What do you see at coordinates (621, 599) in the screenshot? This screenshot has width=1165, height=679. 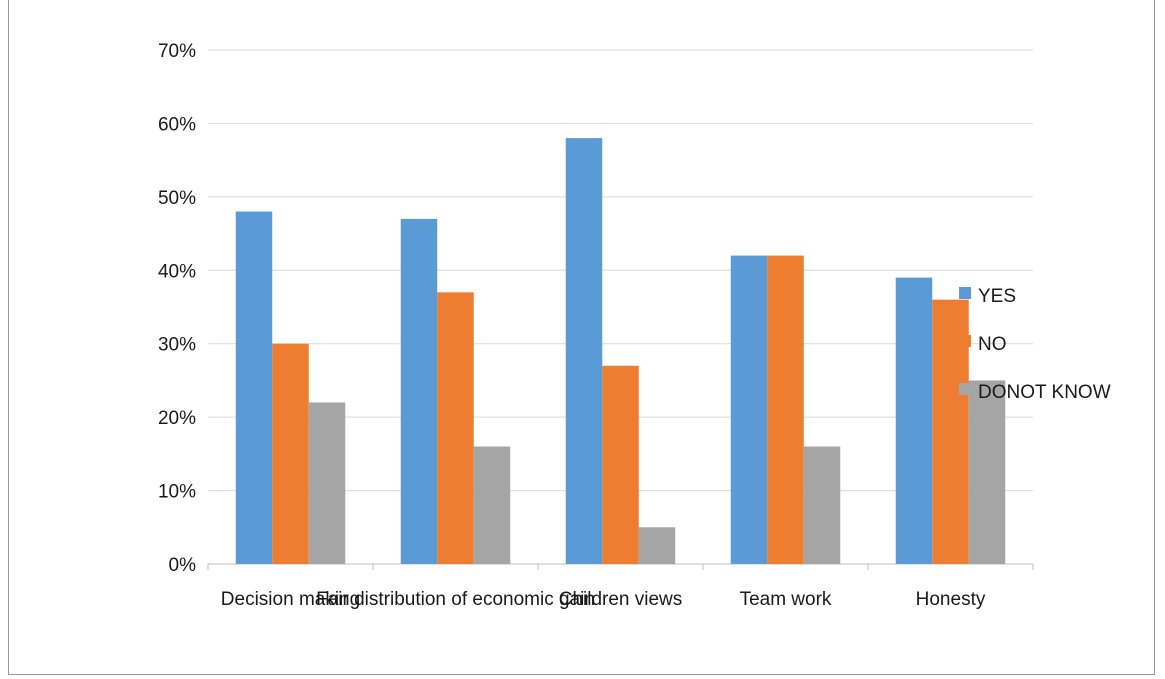 I see `x-tick-label: Children views` at bounding box center [621, 599].